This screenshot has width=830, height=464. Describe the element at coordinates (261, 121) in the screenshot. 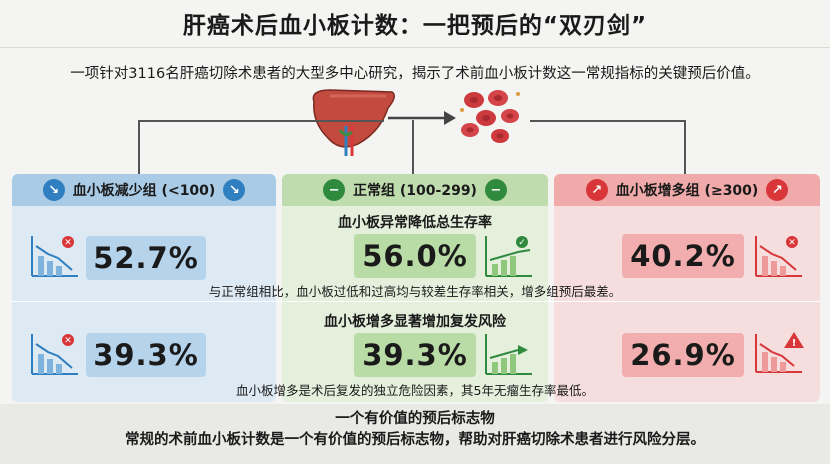

I see `connector-left` at that location.